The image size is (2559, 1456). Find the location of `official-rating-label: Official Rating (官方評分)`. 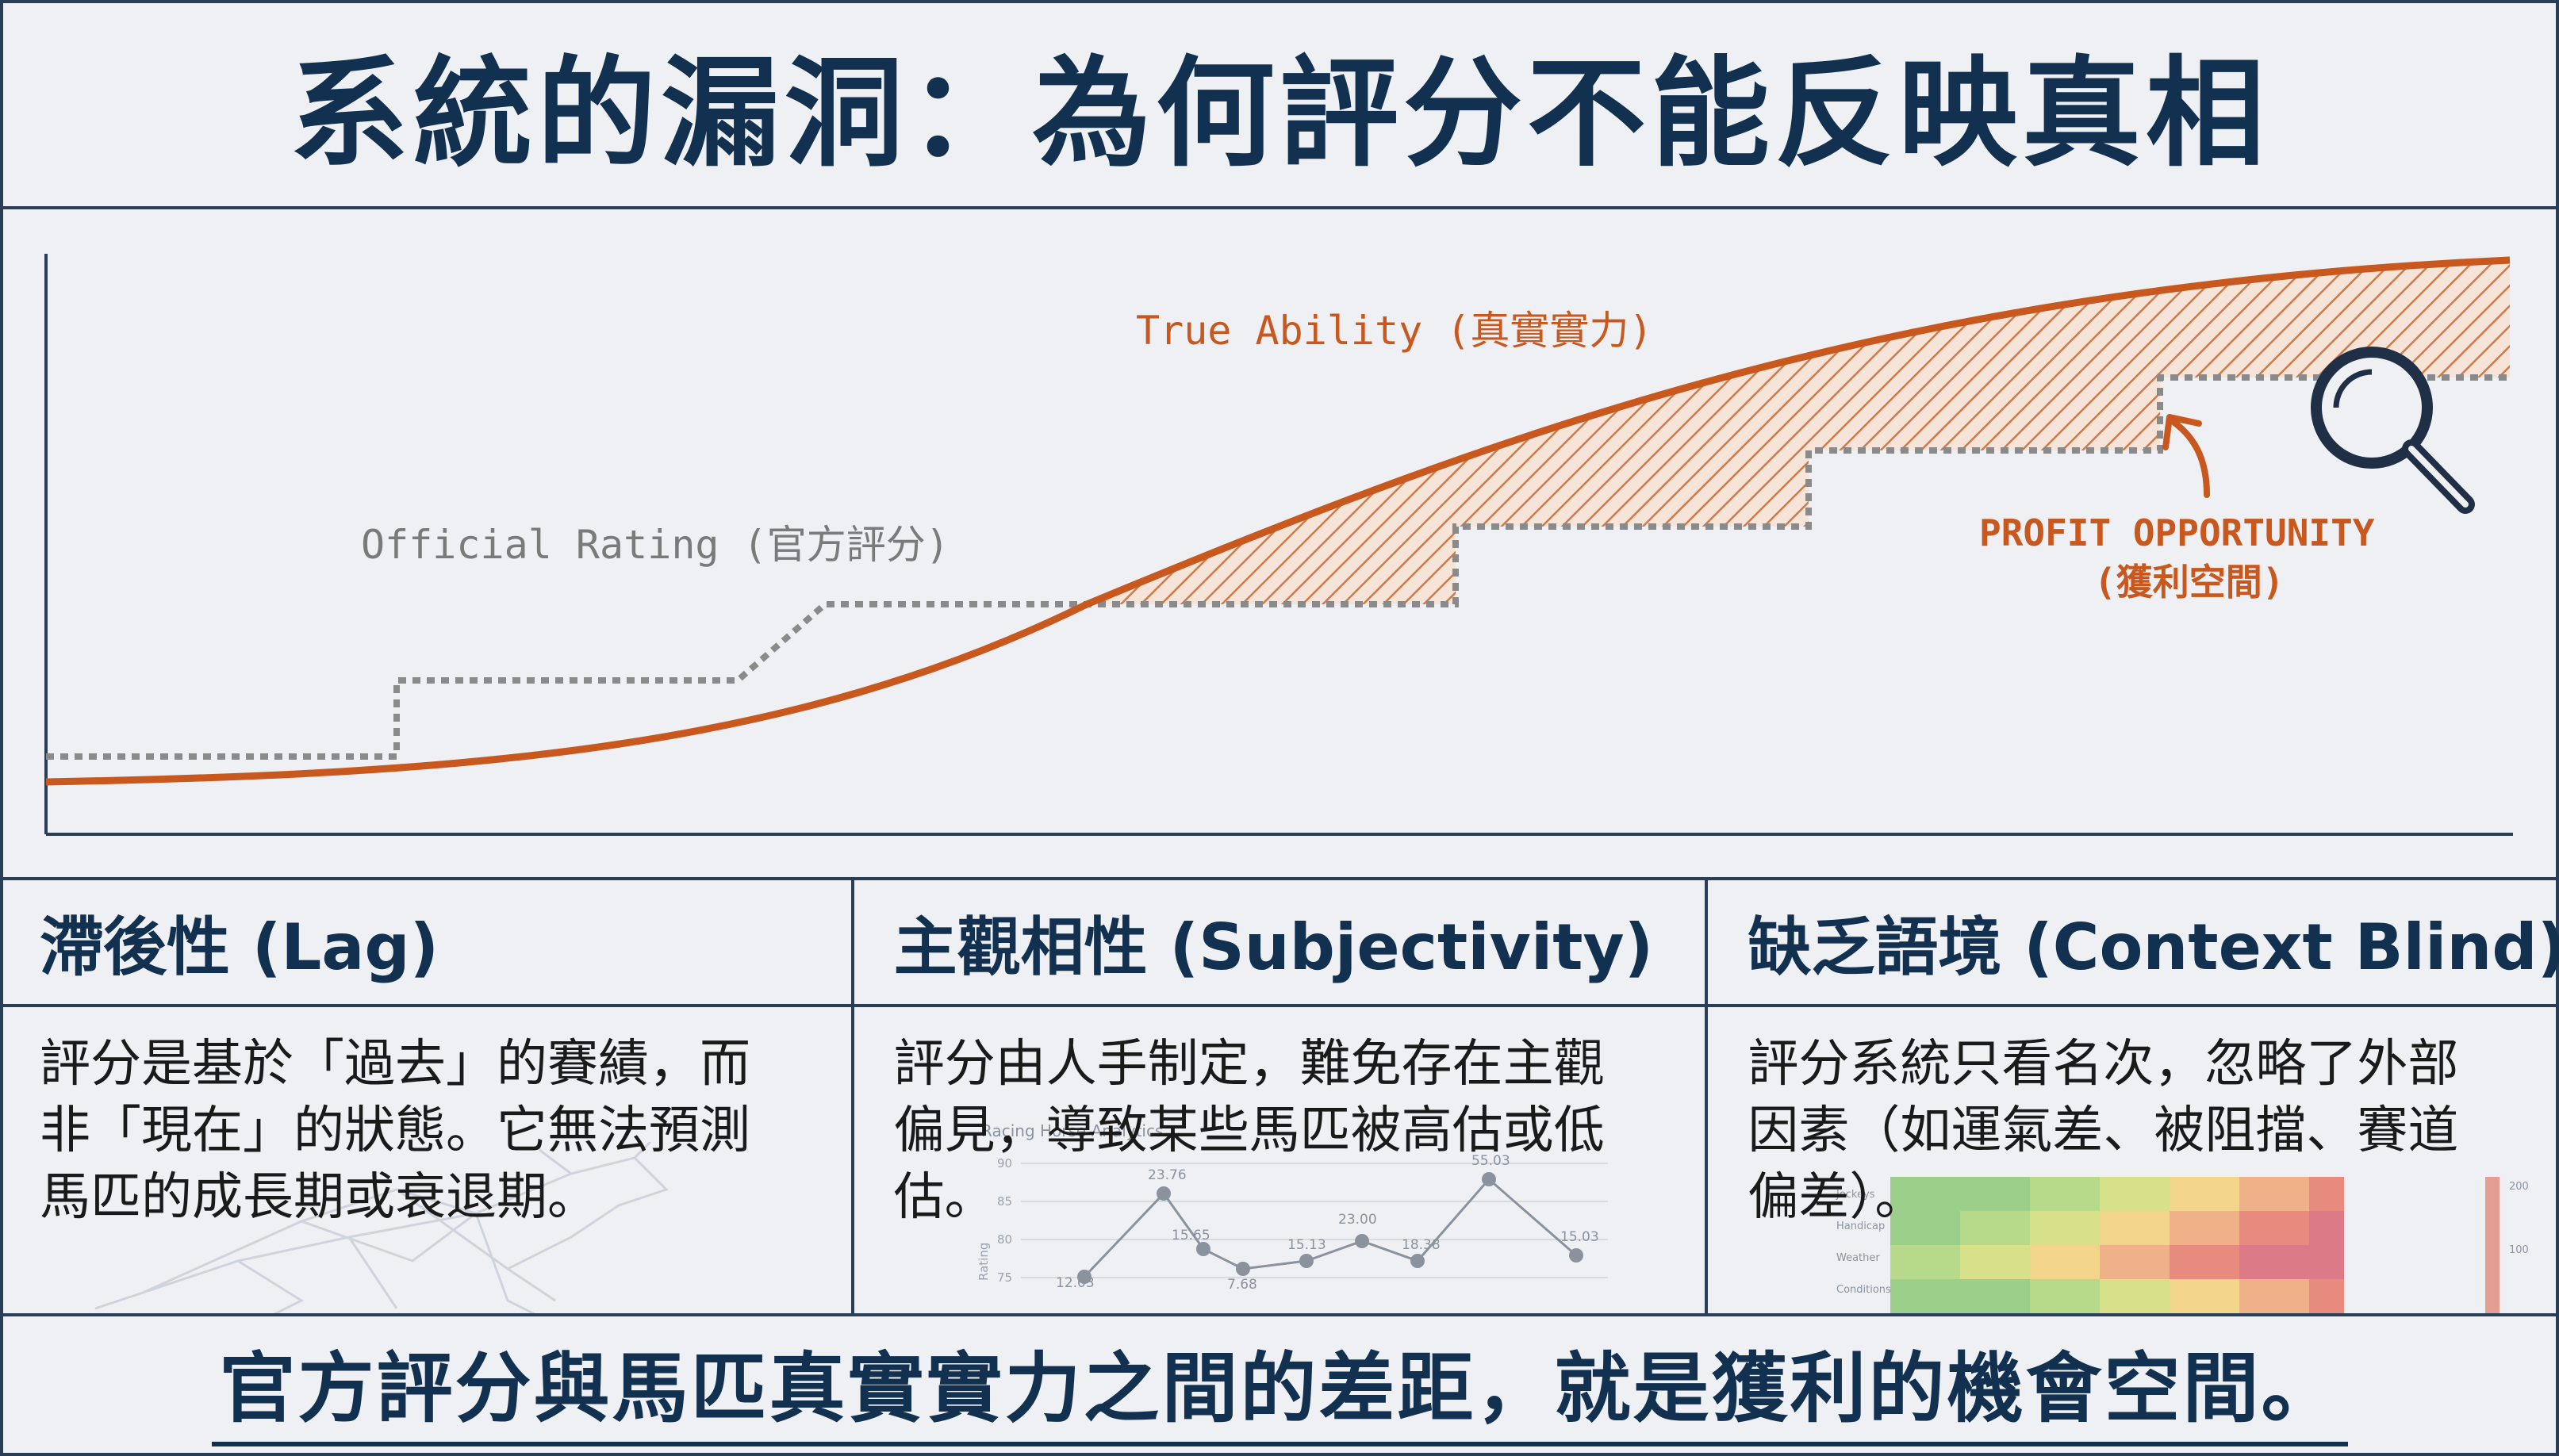

official-rating-label: Official Rating (官方評分) is located at coordinates (656, 545).